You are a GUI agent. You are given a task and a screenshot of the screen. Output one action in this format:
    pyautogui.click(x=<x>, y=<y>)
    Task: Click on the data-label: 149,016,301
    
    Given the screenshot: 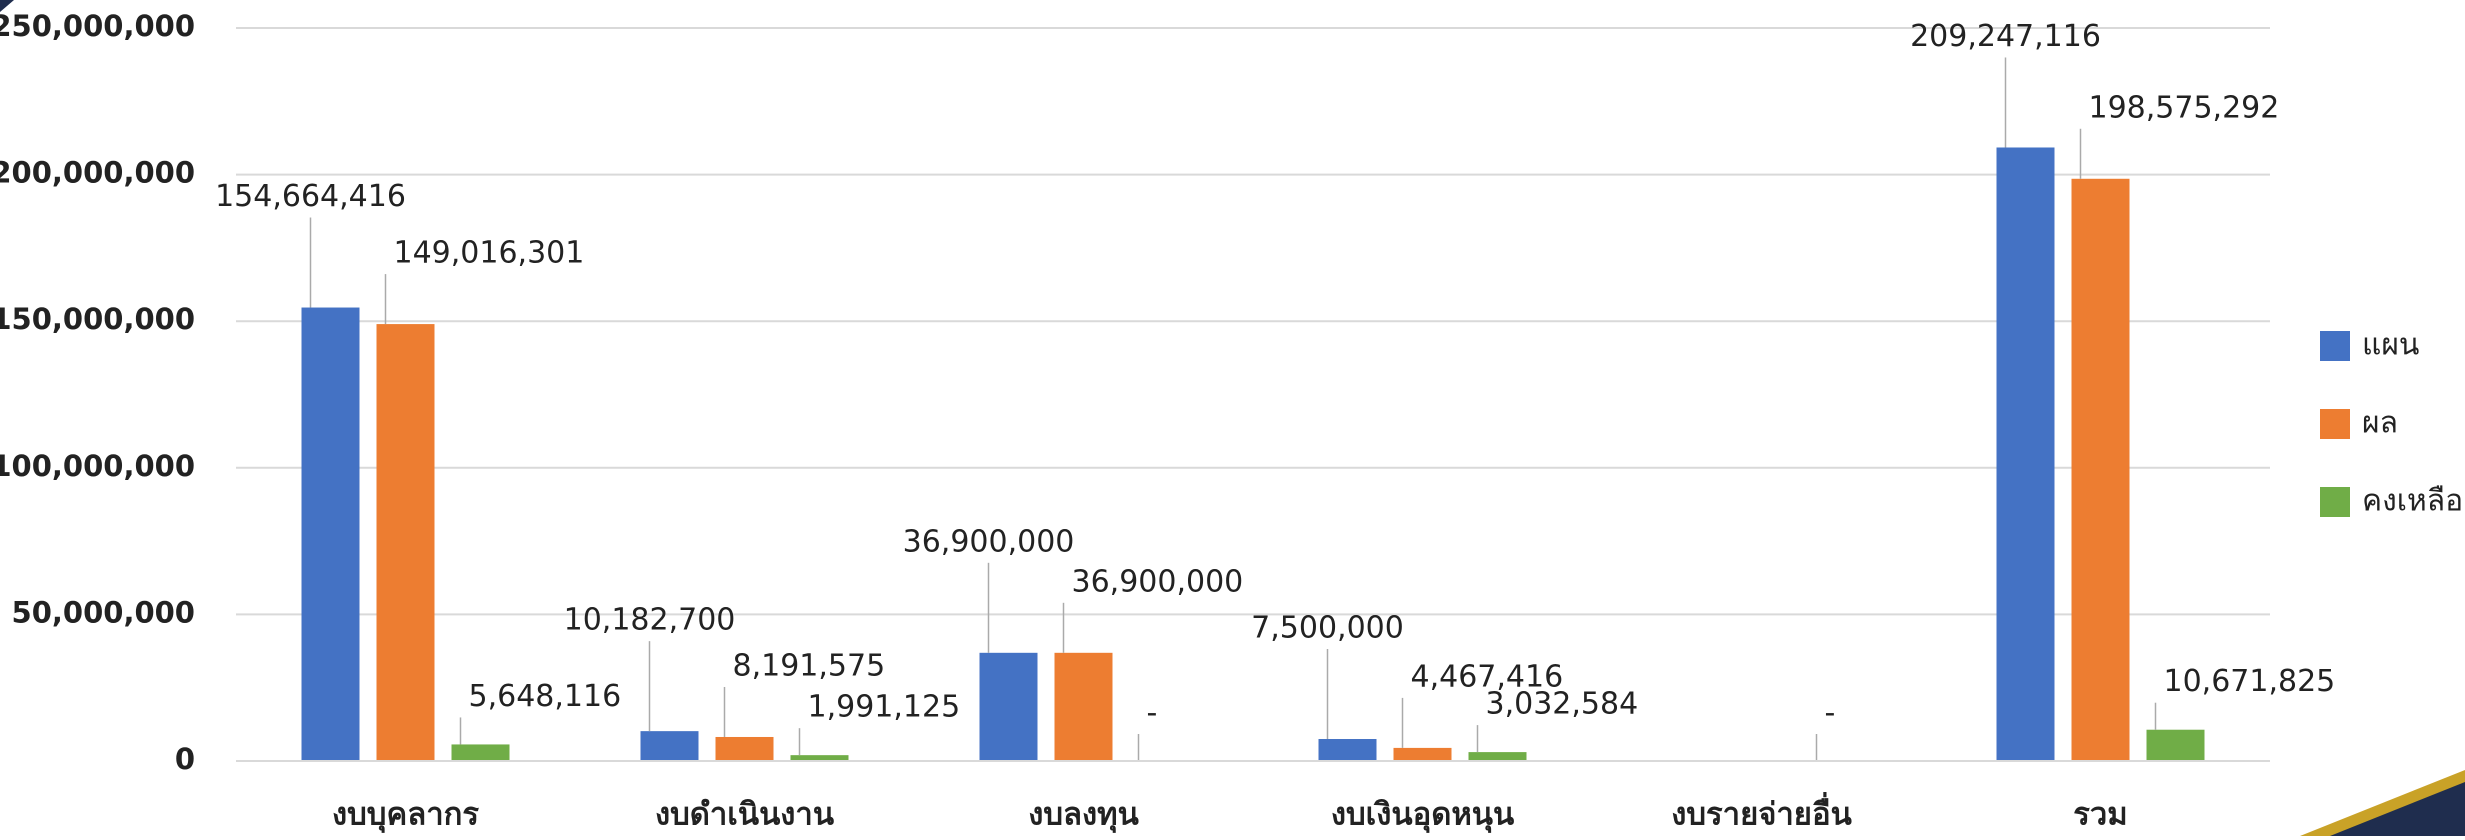 What is the action you would take?
    pyautogui.click(x=489, y=253)
    